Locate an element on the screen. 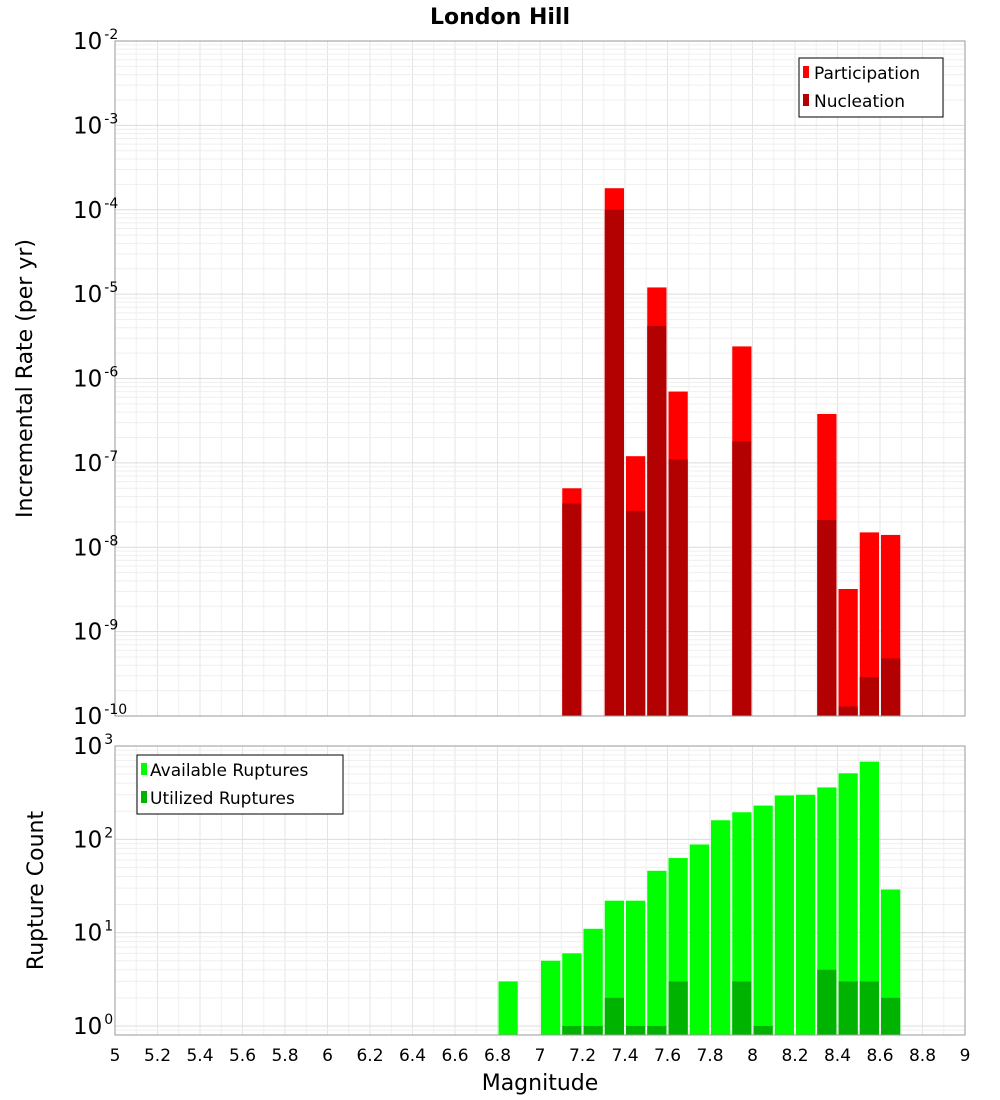  legend-swatch-participation is located at coordinates (806, 72).